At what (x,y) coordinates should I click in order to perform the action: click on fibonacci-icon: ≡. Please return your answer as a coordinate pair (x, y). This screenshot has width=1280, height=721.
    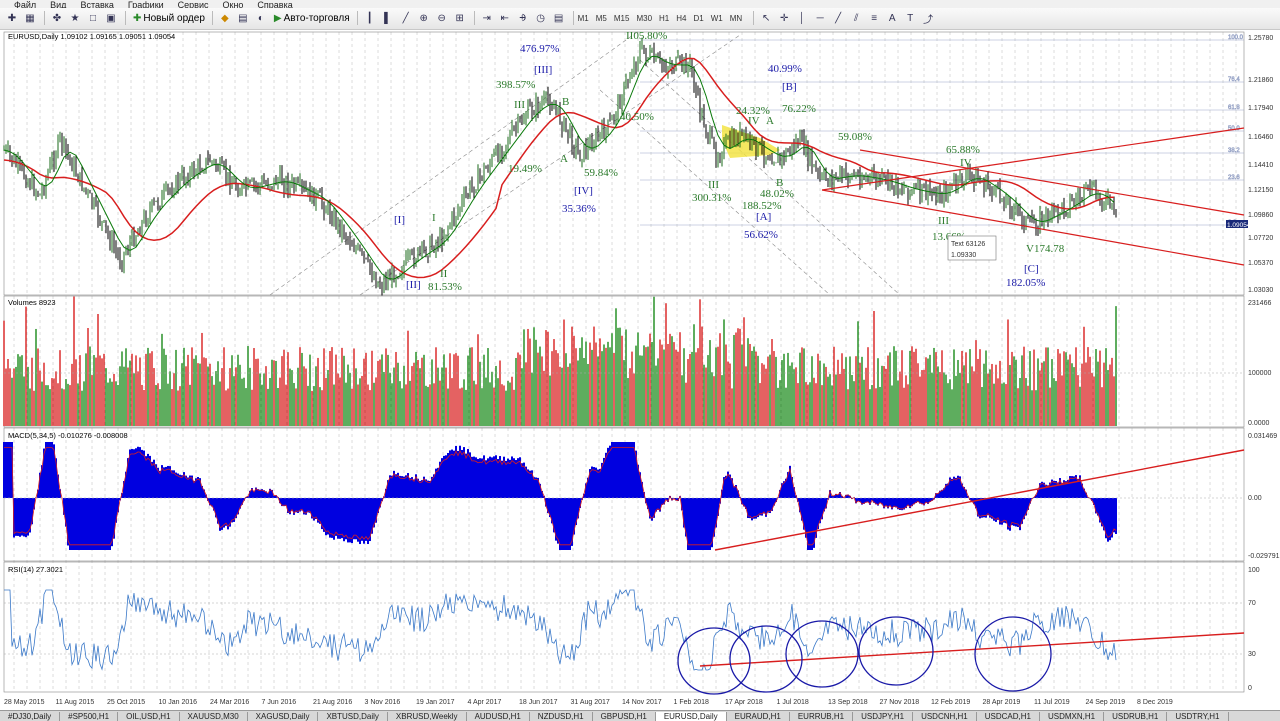
    Looking at the image, I should click on (874, 18).